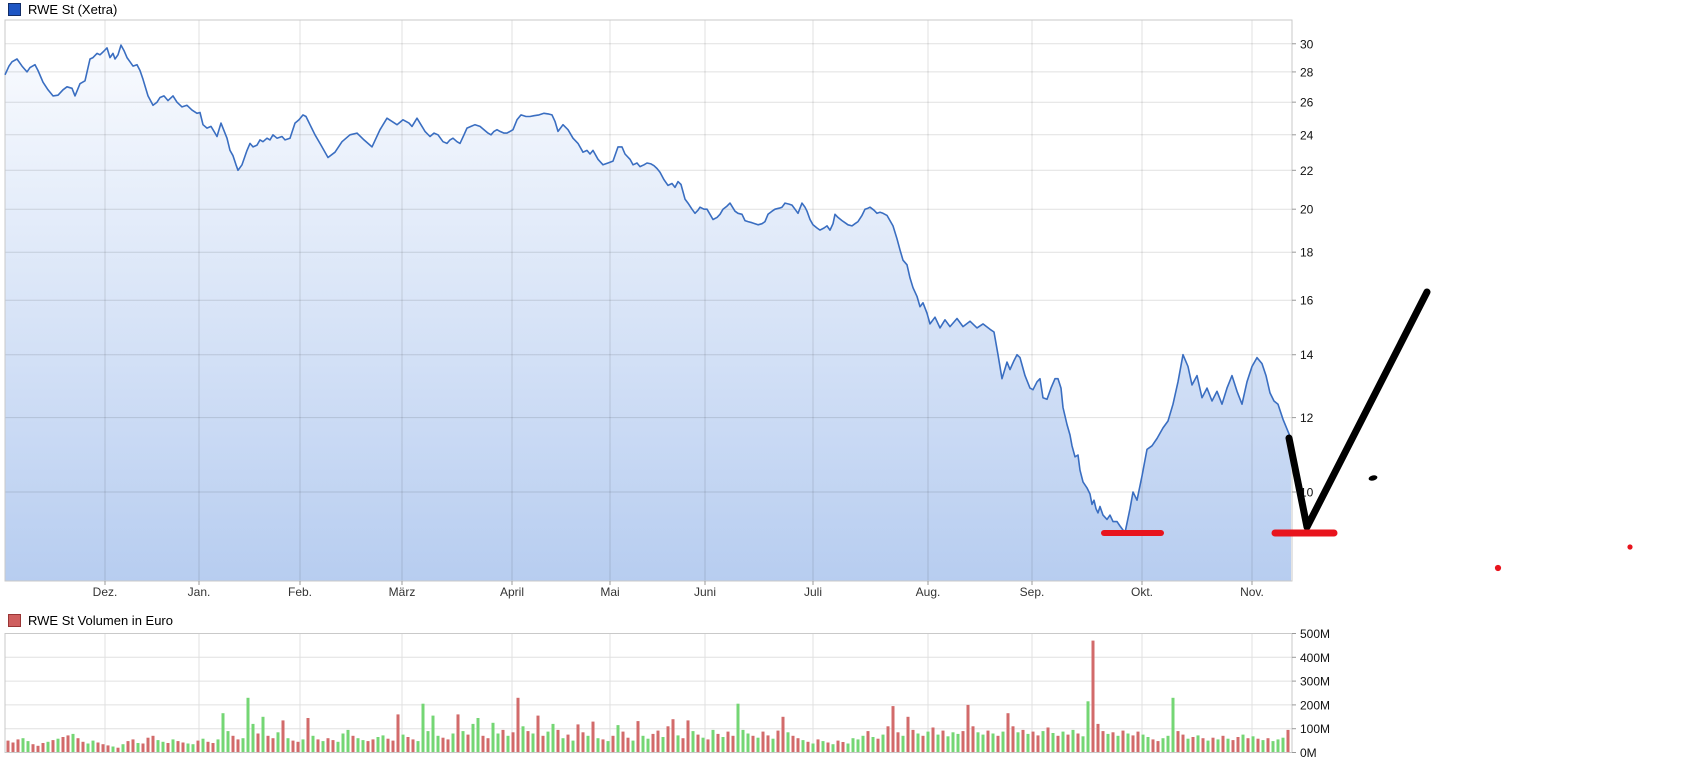  I want to click on svg-text: Jan., so click(199, 592).